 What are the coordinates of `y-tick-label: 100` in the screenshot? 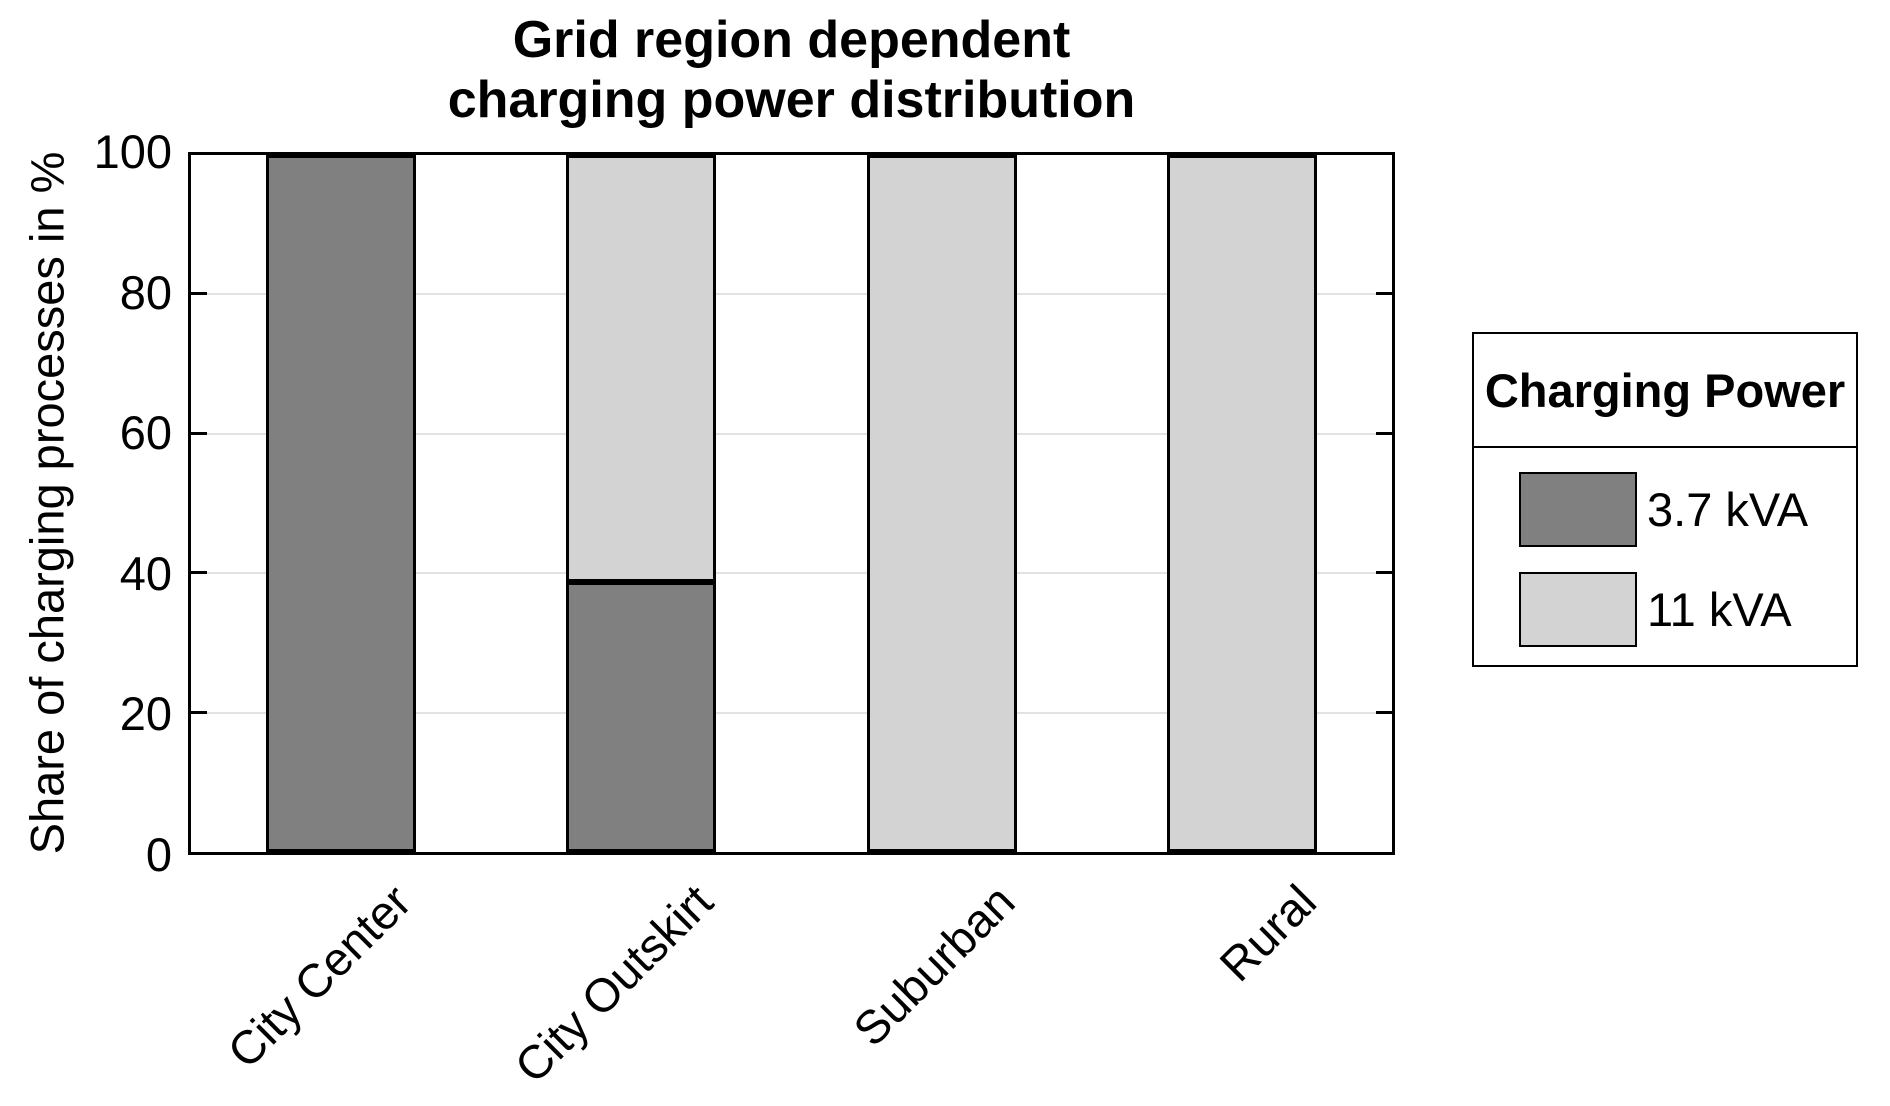 It's located at (132, 151).